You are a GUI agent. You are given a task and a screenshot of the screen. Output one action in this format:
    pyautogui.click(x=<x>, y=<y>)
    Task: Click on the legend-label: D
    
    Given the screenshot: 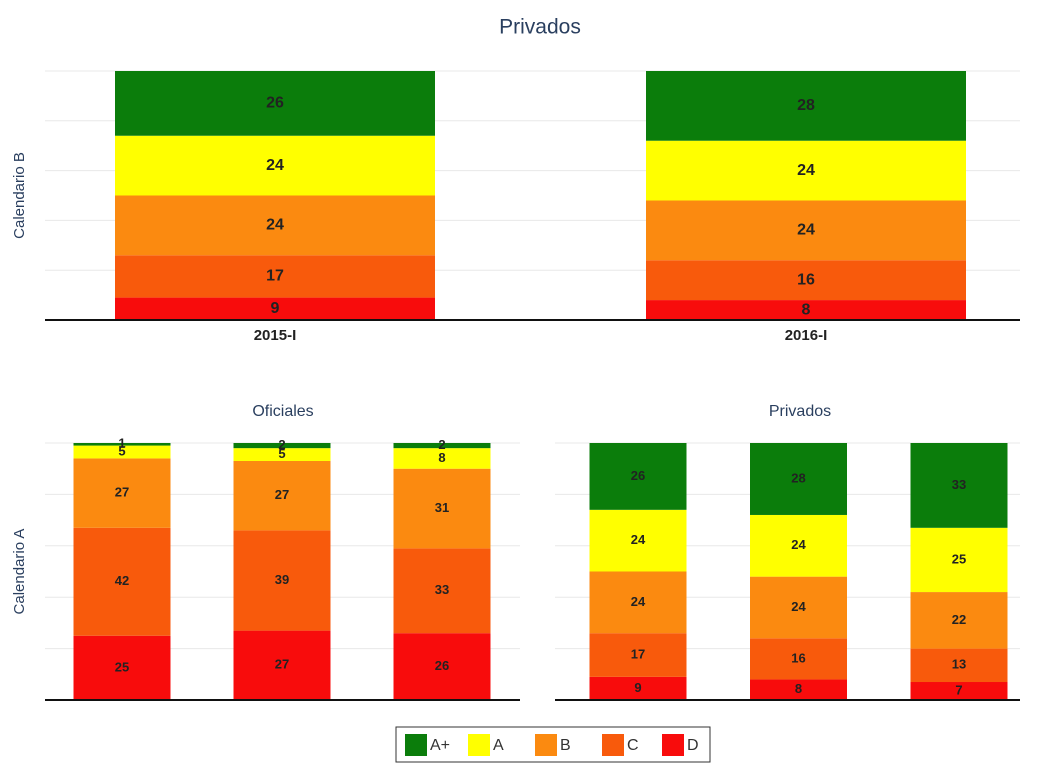 What is the action you would take?
    pyautogui.click(x=693, y=745)
    